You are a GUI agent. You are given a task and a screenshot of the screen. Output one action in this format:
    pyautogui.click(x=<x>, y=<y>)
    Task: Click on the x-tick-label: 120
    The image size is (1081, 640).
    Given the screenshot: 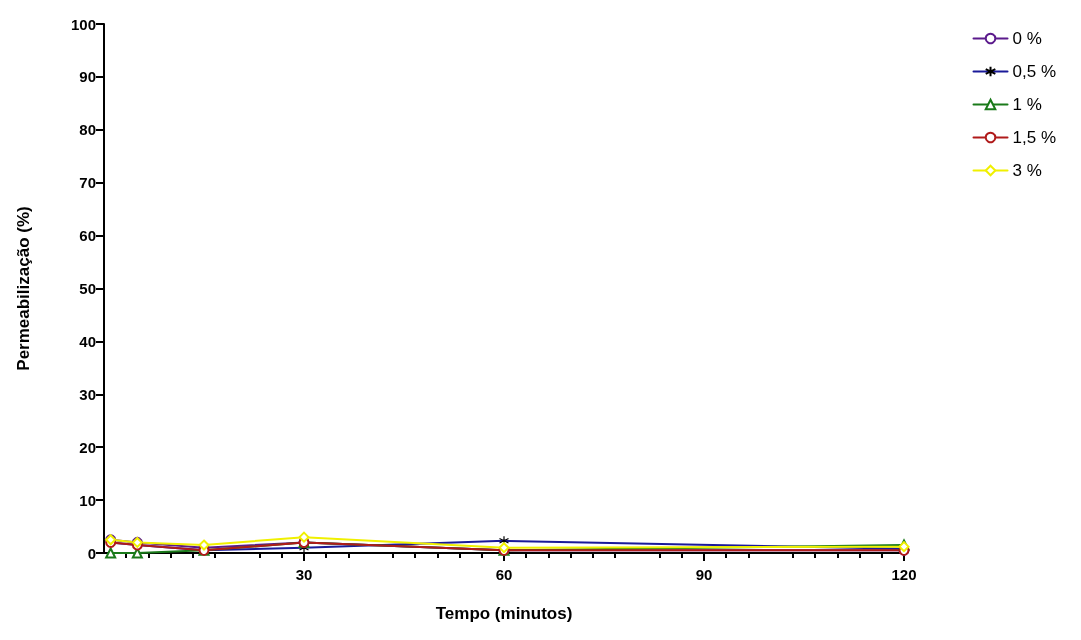 What is the action you would take?
    pyautogui.click(x=904, y=574)
    